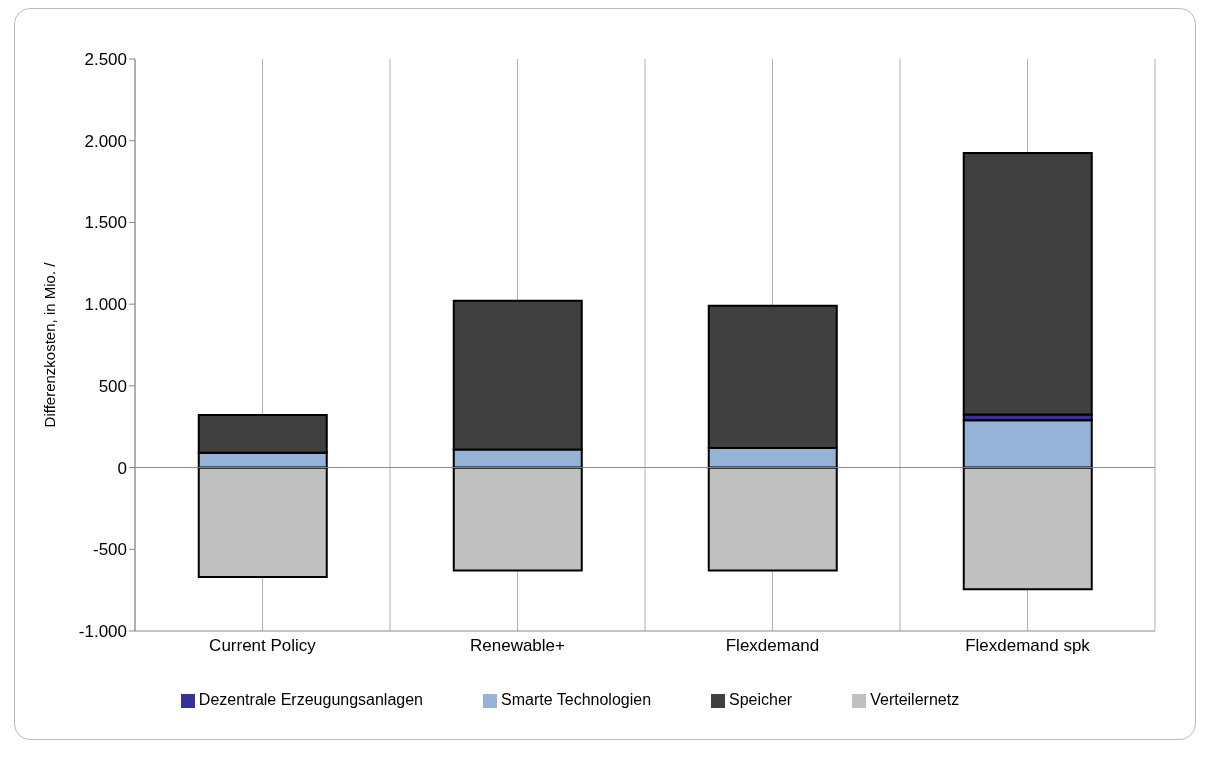 The height and width of the screenshot is (761, 1227). What do you see at coordinates (105, 223) in the screenshot?
I see `y-tick-label: 1.500` at bounding box center [105, 223].